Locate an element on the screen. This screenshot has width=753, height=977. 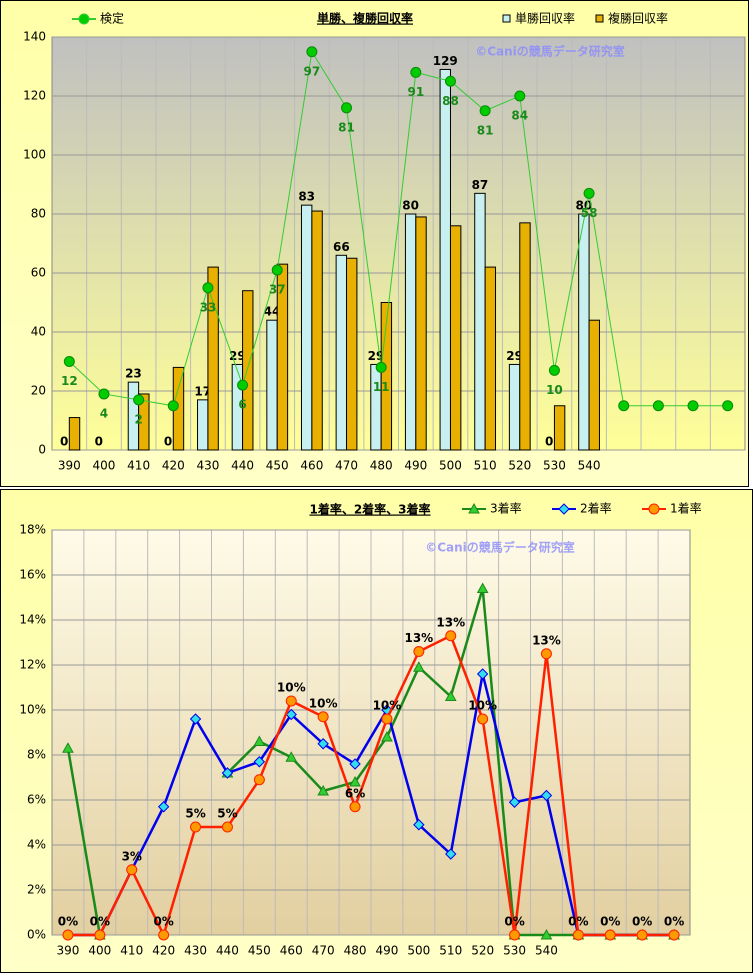
y-tick-label: 0 is located at coordinates (42, 450).